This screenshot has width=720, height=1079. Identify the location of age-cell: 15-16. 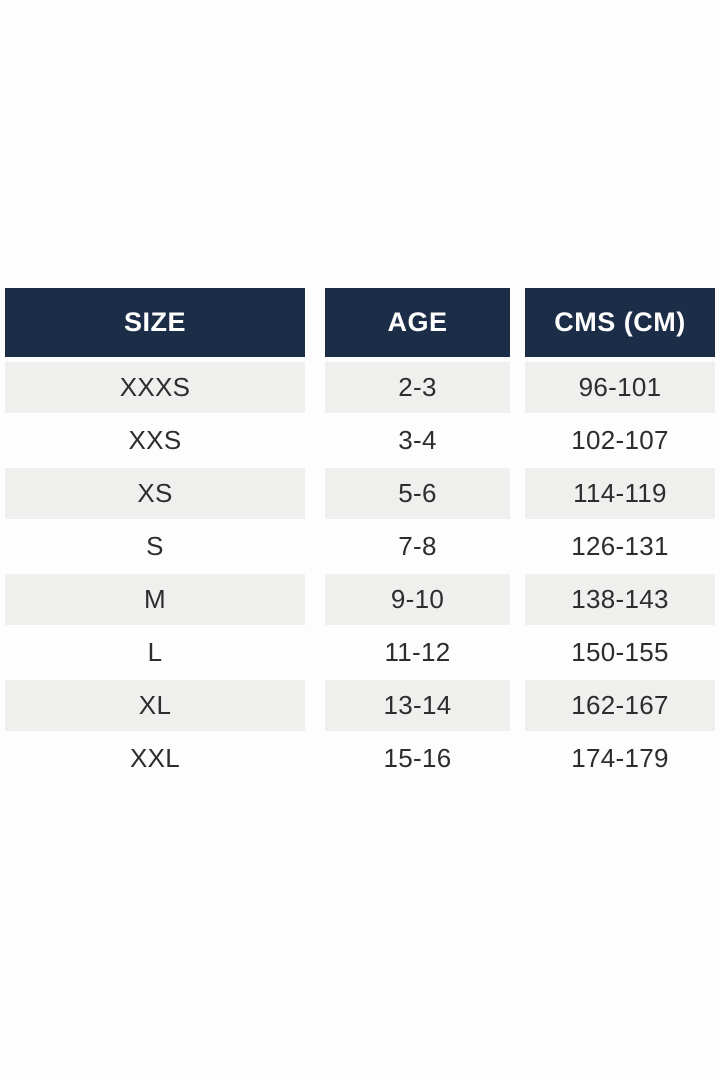
(417, 758).